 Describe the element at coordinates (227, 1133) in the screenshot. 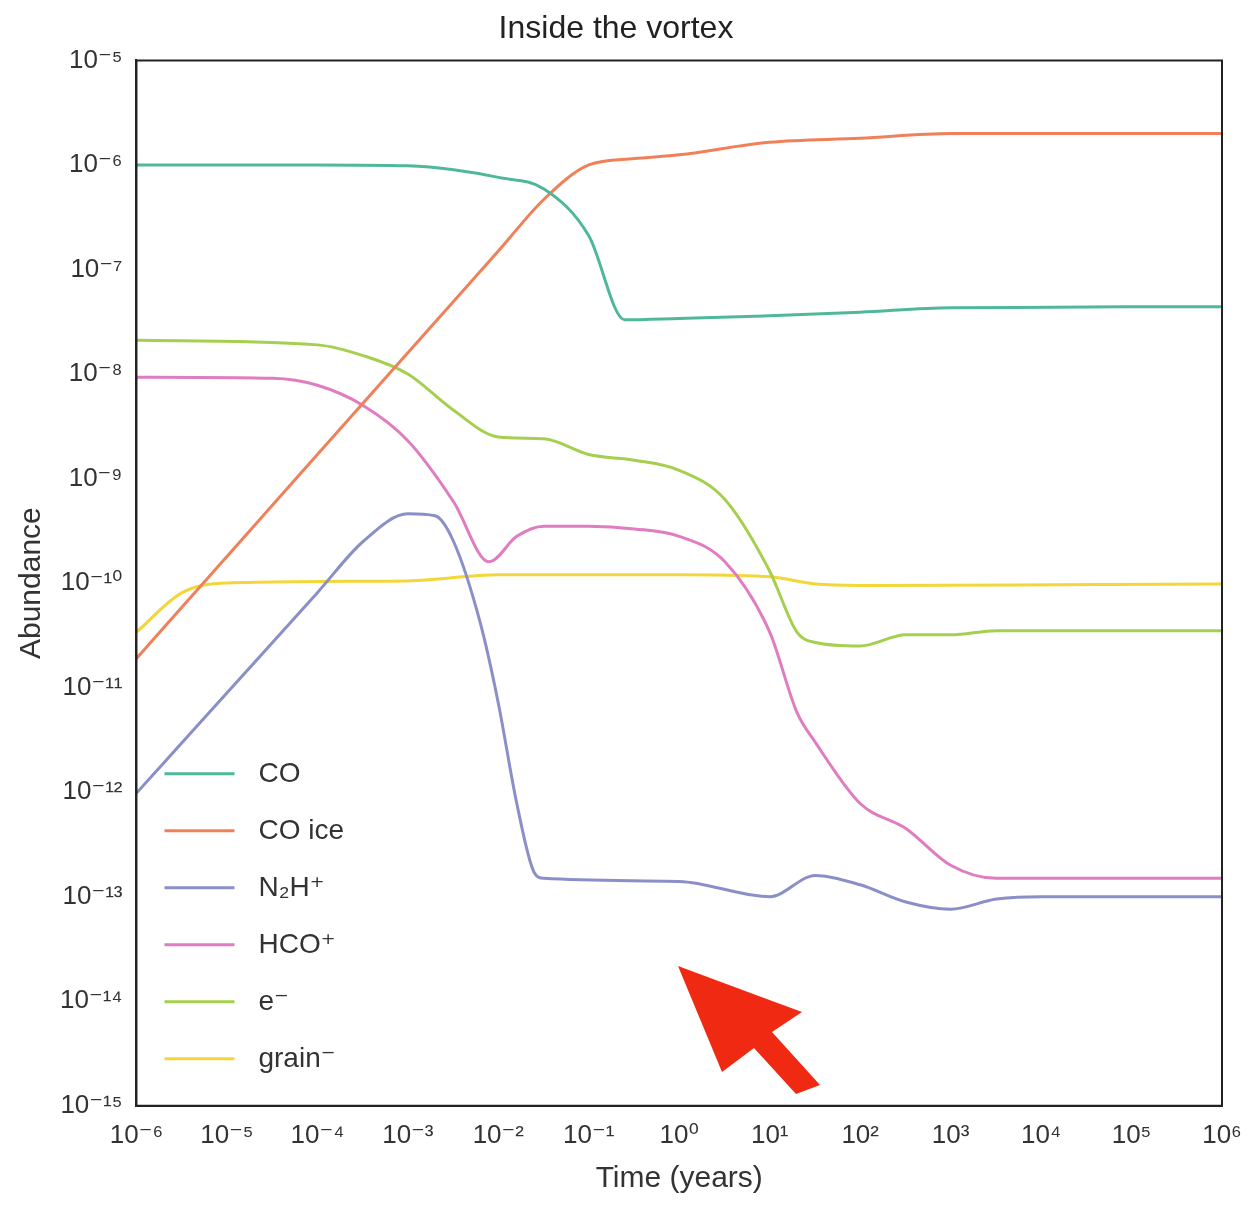

I see `x-tick-label: 10⁻⁵` at that location.